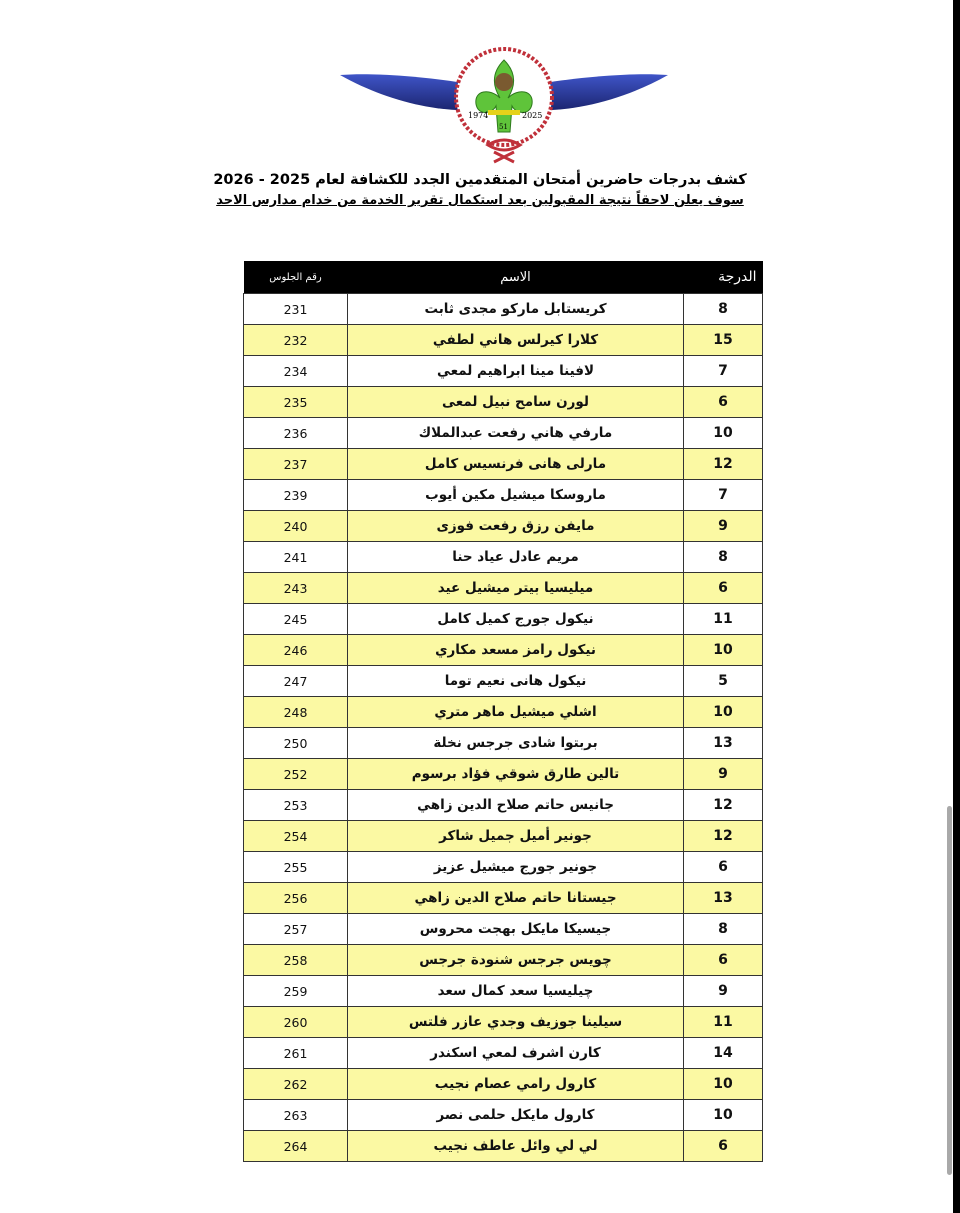  I want to click on logo-year-start: 1974, so click(478, 115).